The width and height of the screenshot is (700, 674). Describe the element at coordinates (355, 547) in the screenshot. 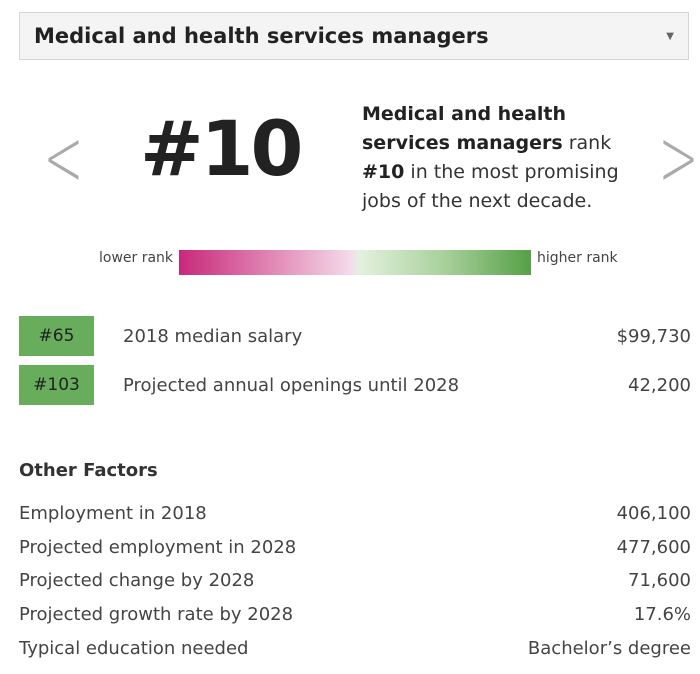

I see `factor-row: Projected employment in 2028 477,600` at that location.